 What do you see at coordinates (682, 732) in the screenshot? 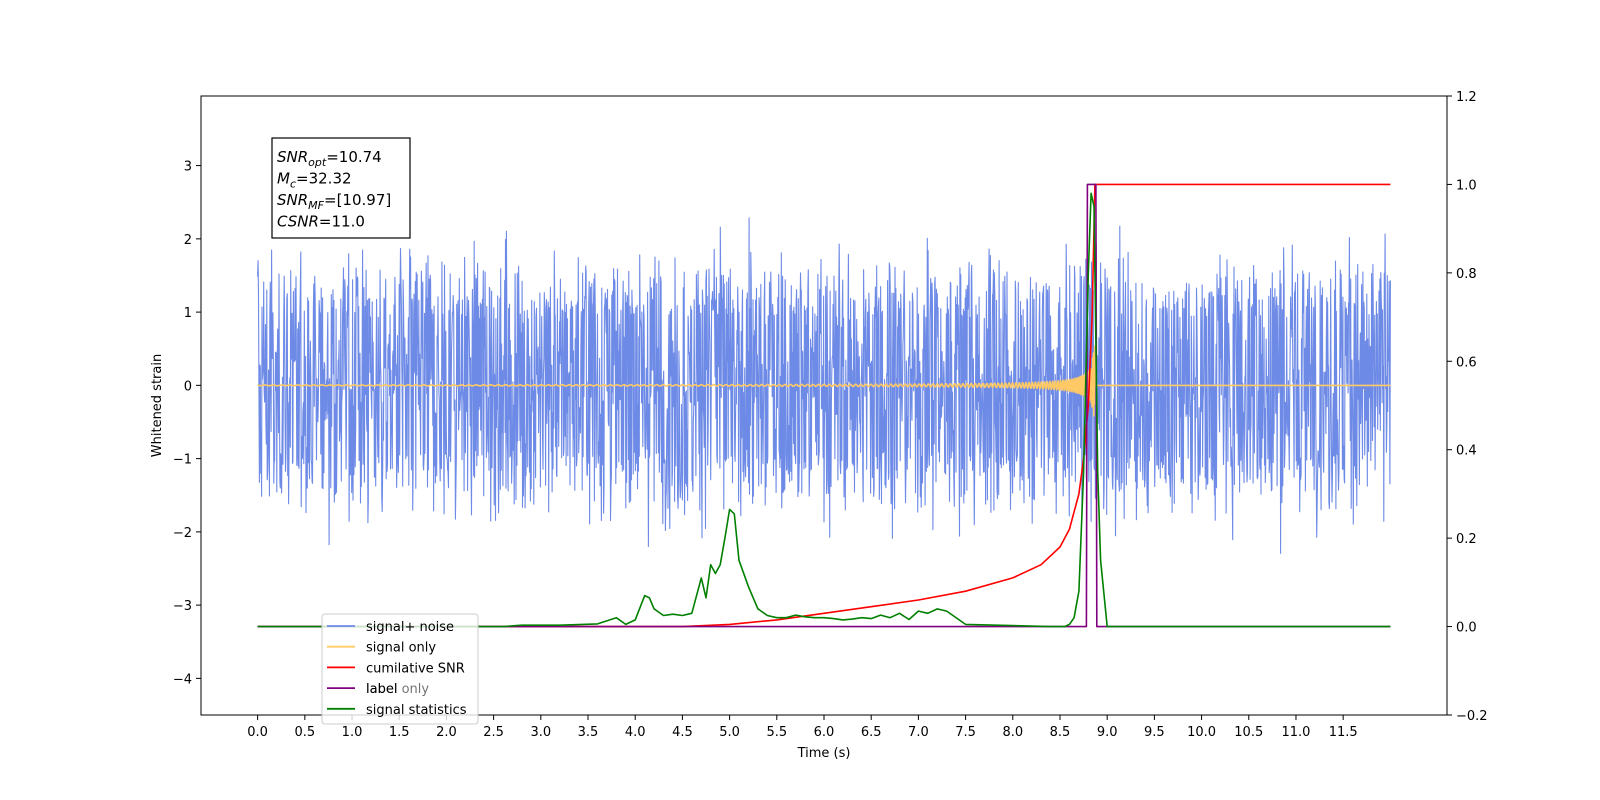
I see `x-tick-label: 4.5` at bounding box center [682, 732].